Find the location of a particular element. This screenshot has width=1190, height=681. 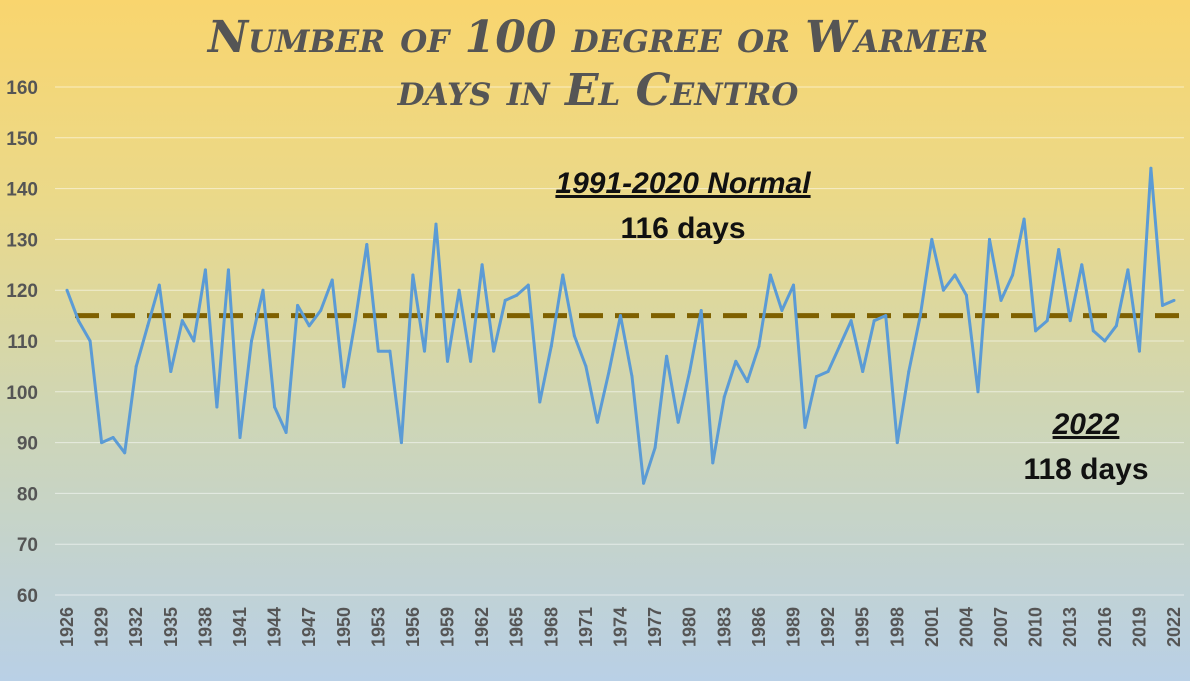

y-tick-label: 160 is located at coordinates (22, 88).